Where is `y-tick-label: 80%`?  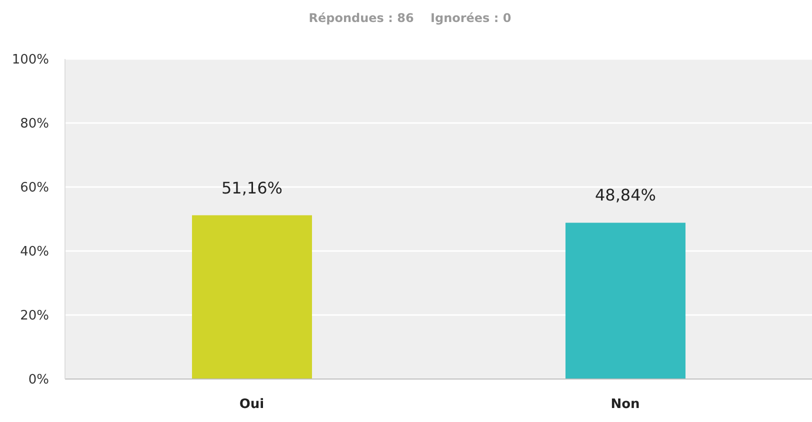
y-tick-label: 80% is located at coordinates (34, 124).